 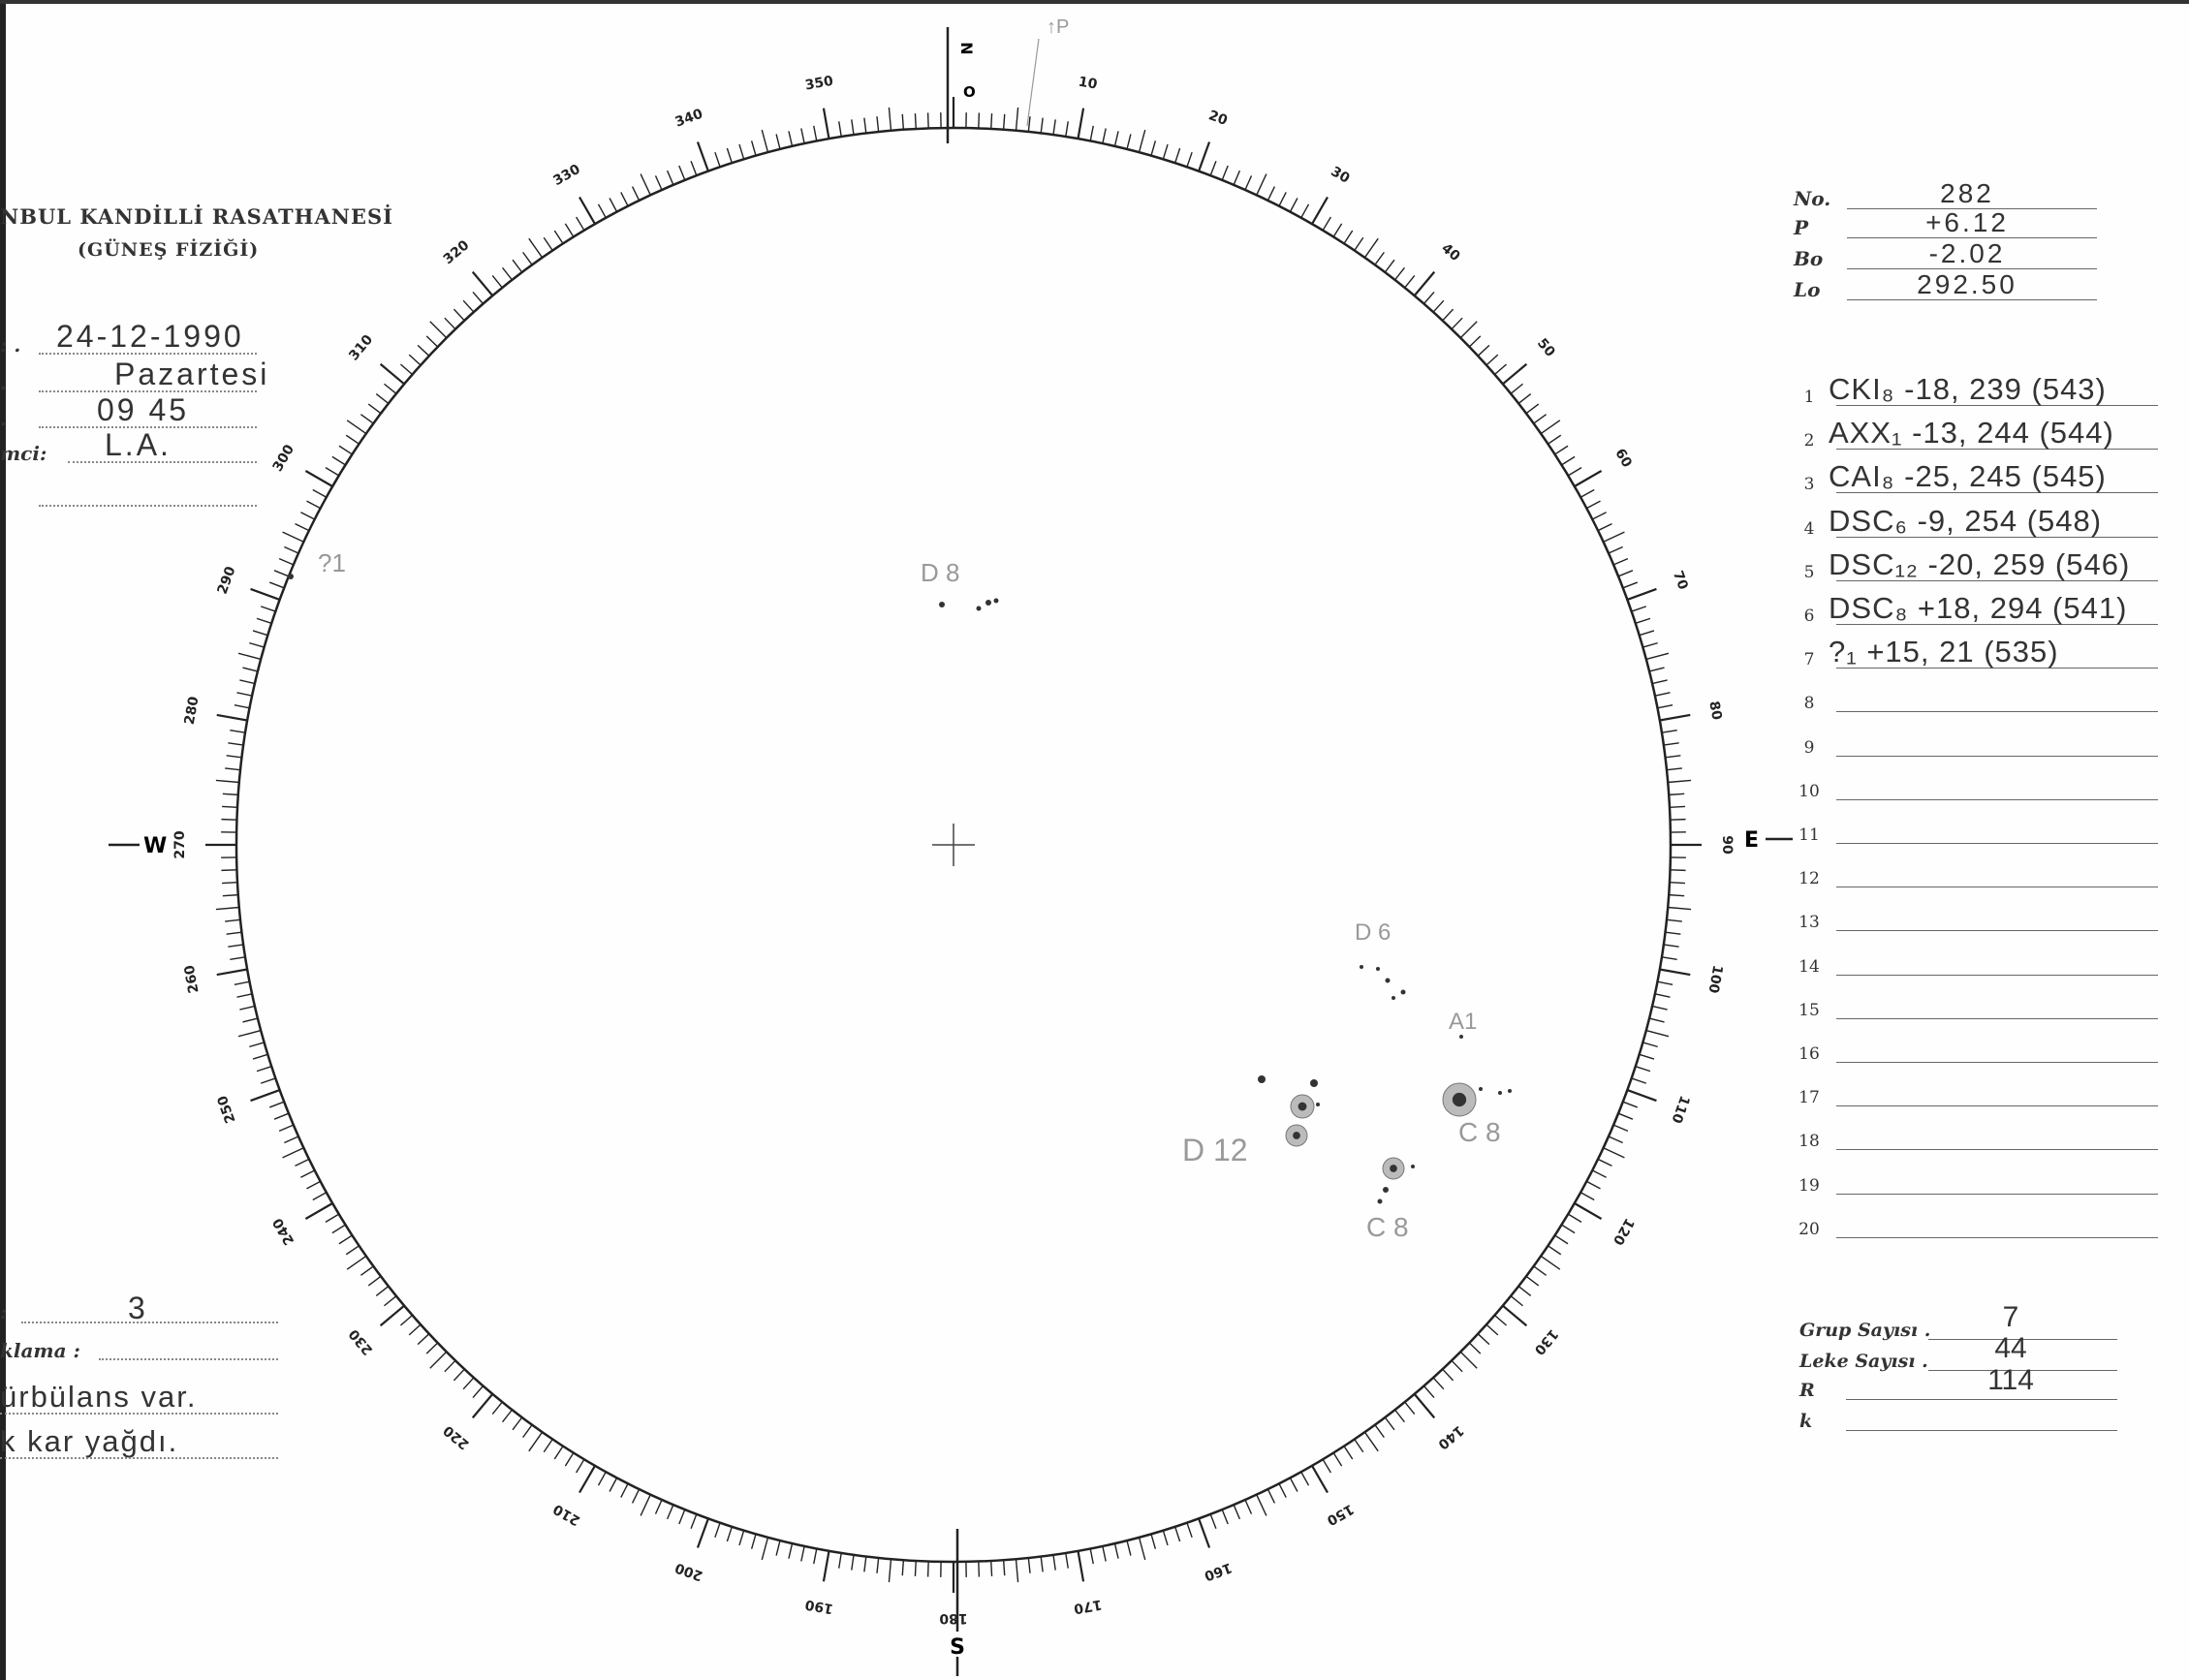 What do you see at coordinates (1450, 1437) in the screenshot?
I see `tick-label: 140` at bounding box center [1450, 1437].